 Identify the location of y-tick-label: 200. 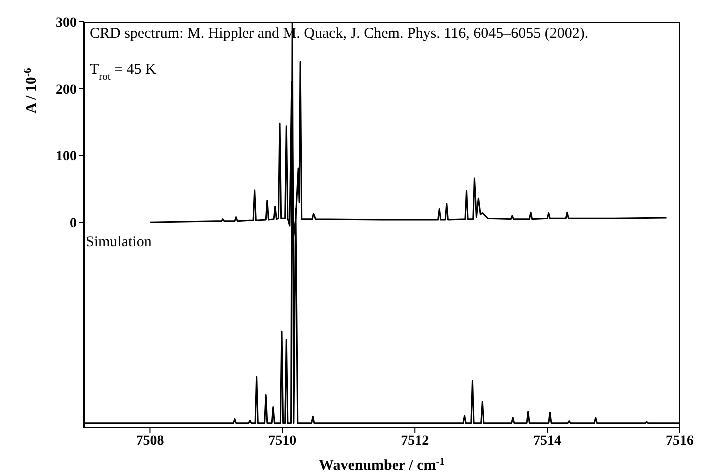
(66, 90).